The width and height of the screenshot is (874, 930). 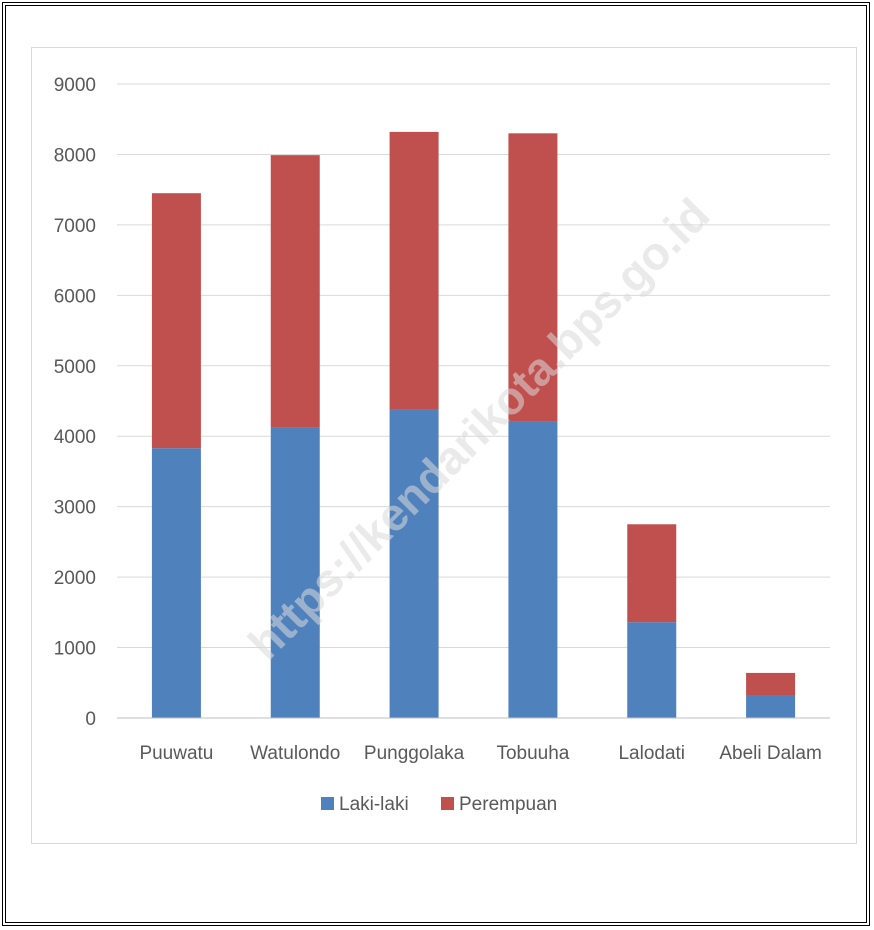 What do you see at coordinates (75, 367) in the screenshot?
I see `y-tick-label: 5000` at bounding box center [75, 367].